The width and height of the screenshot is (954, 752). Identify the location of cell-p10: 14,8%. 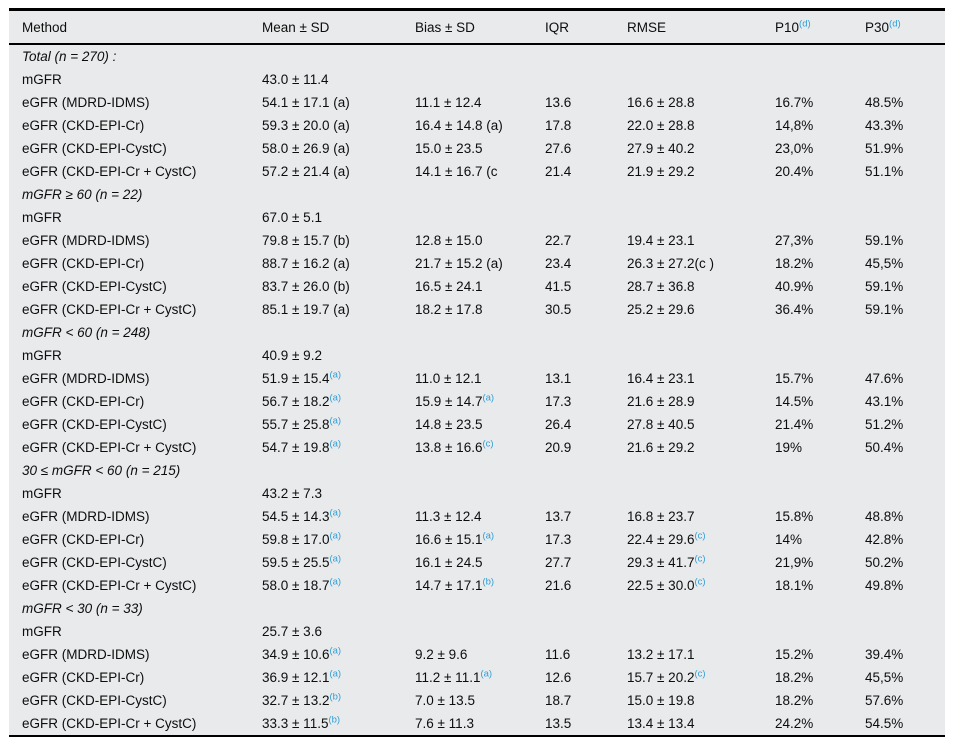
(794, 125).